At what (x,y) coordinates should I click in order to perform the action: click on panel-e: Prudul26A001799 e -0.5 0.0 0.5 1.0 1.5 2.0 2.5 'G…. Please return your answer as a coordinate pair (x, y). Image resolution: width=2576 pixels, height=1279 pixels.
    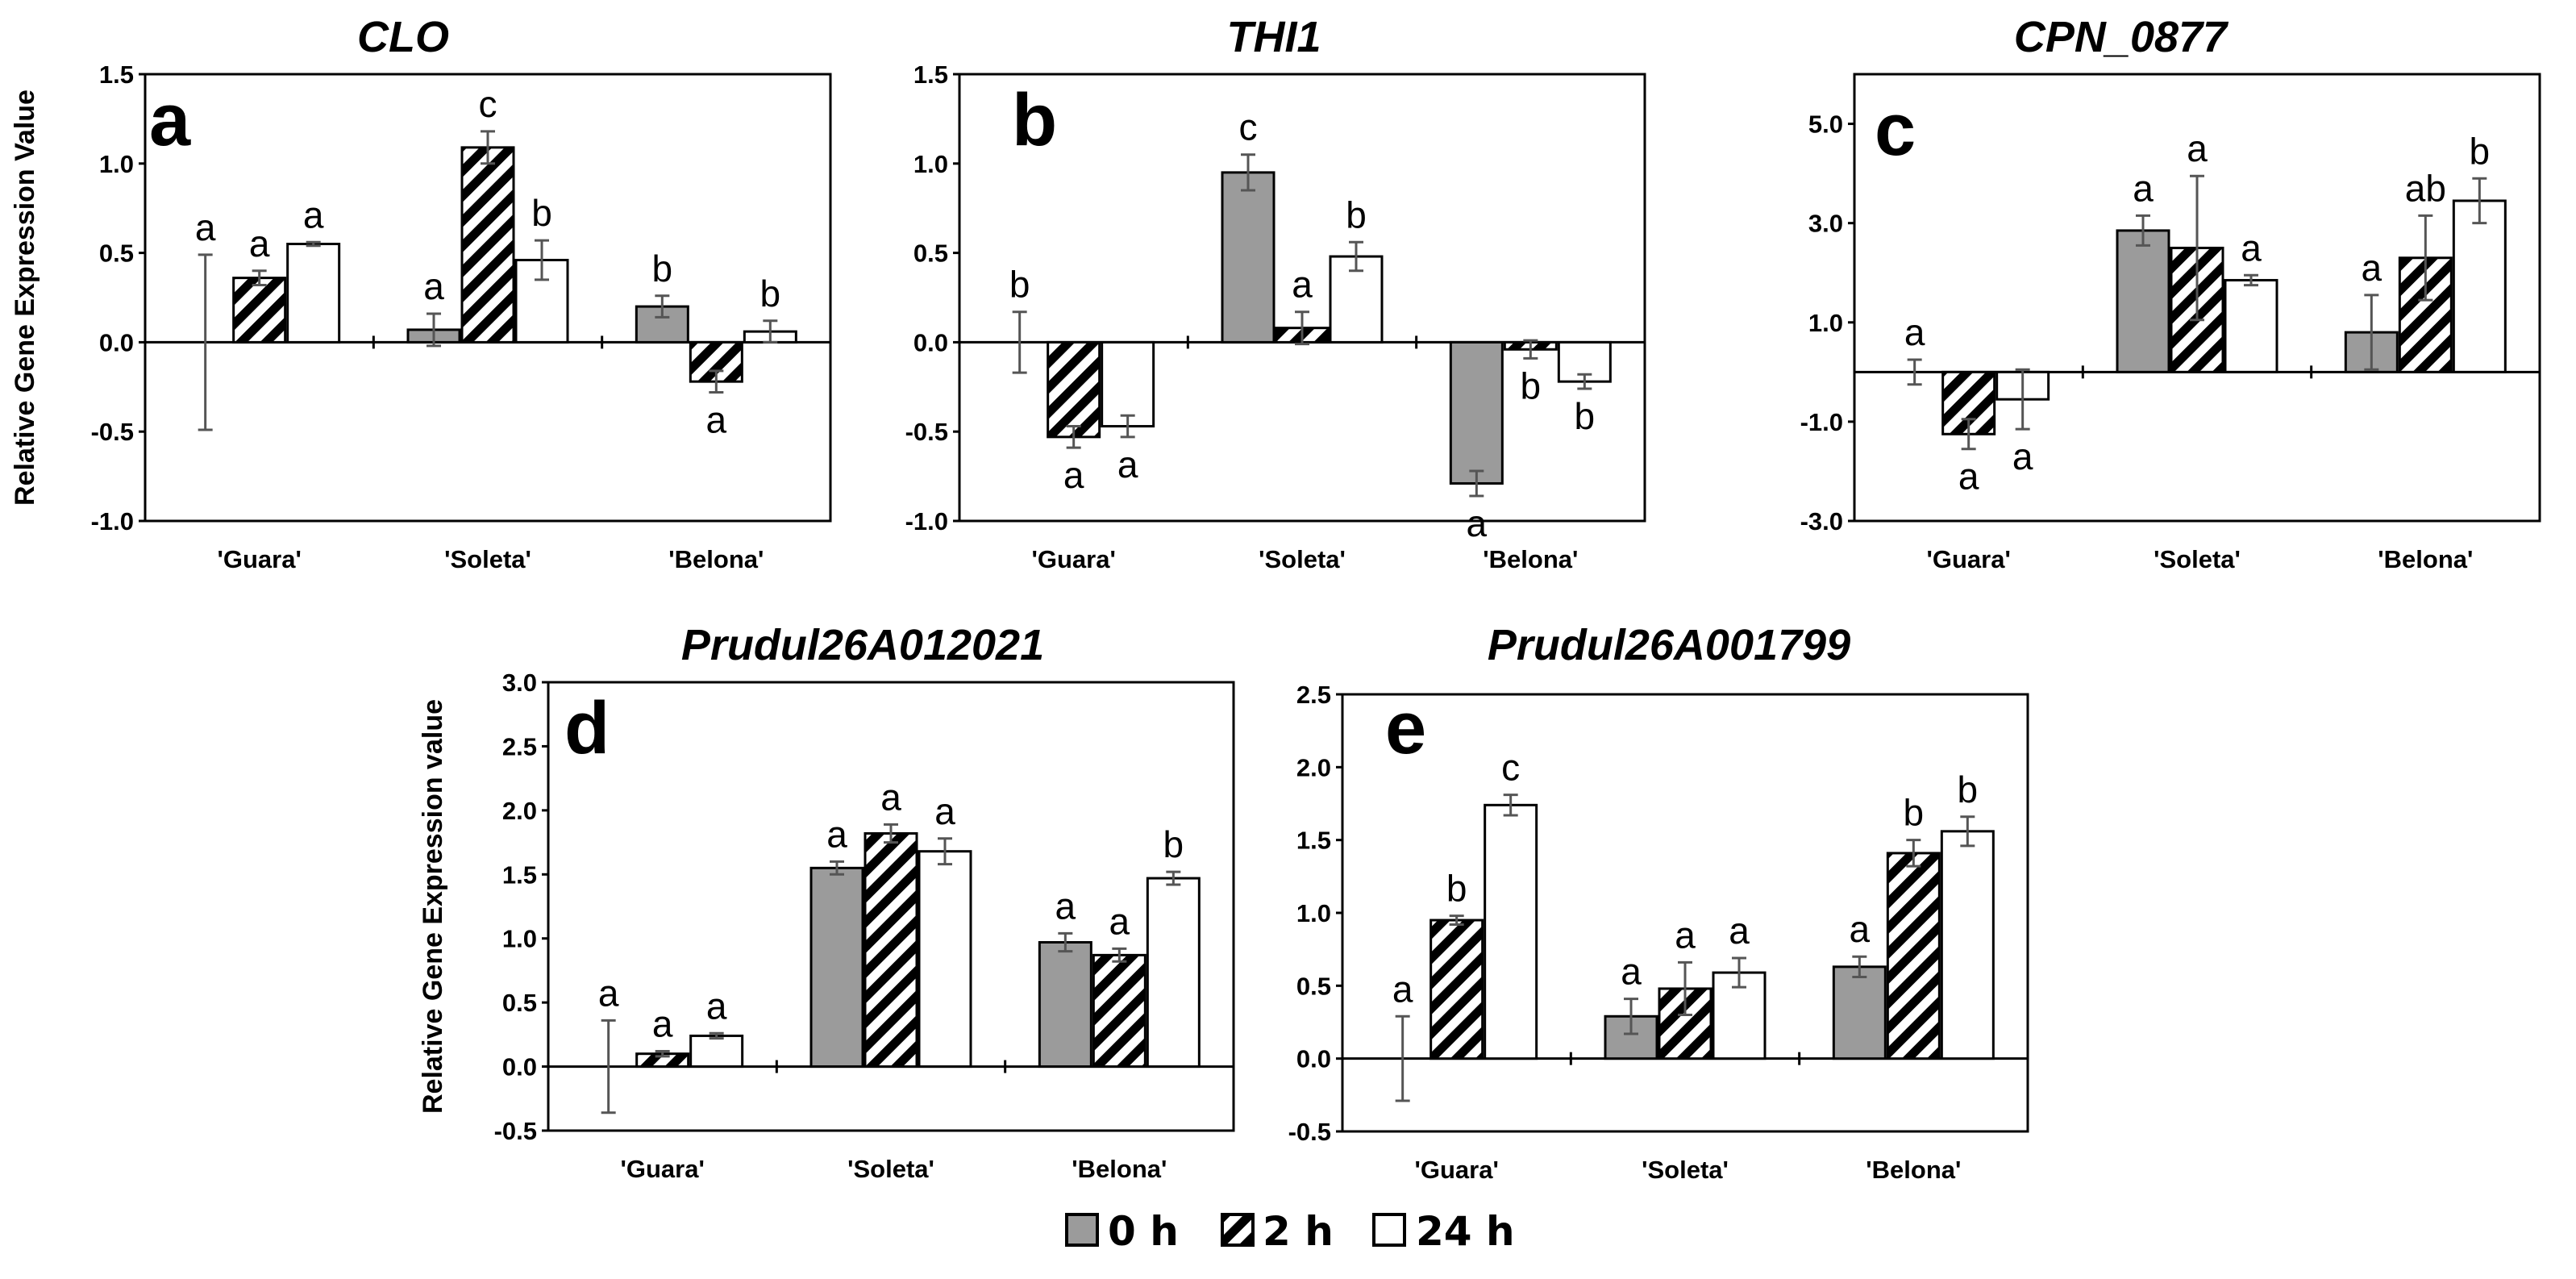
    Looking at the image, I should click on (1659, 902).